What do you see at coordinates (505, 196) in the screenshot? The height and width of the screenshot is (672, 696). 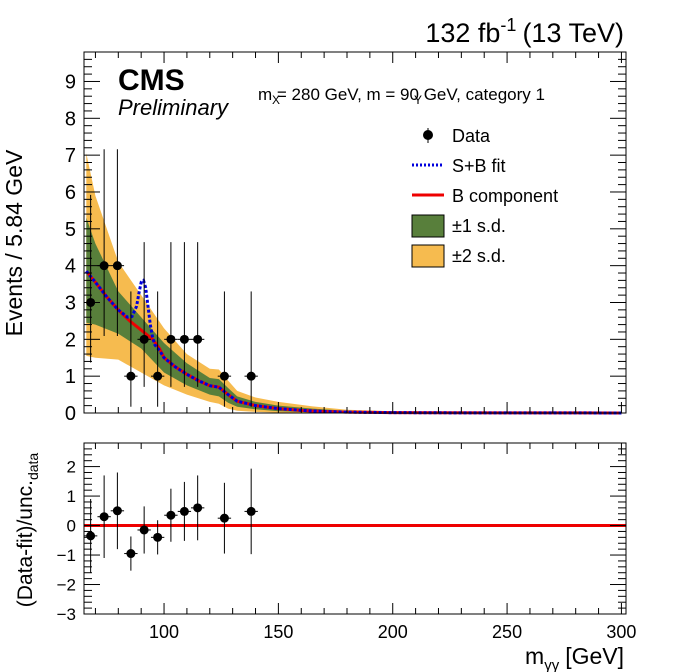 I see `legend-b-label: B component` at bounding box center [505, 196].